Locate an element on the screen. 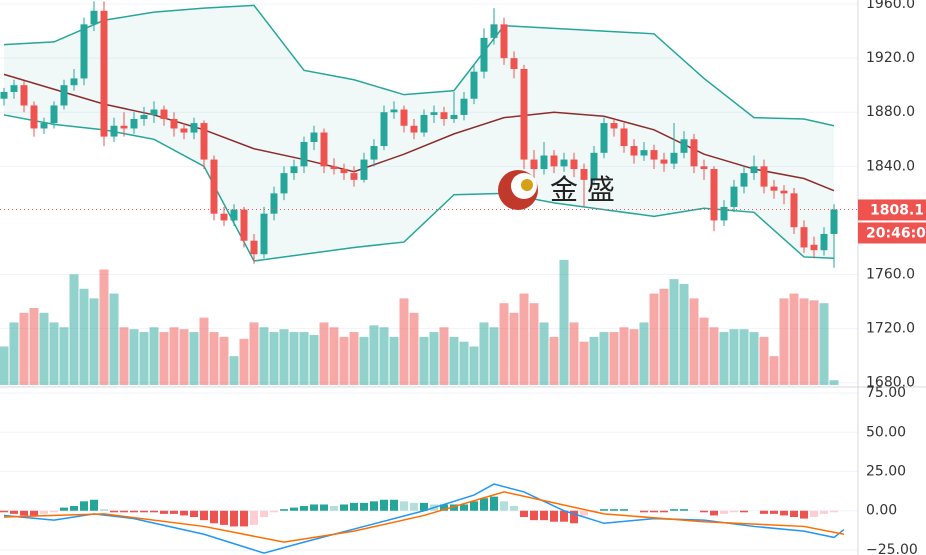  watermark-logo is located at coordinates (518, 190).